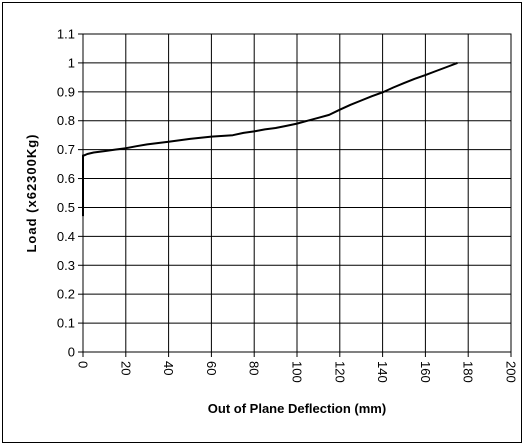  I want to click on x-tick-label: 180, so click(468, 372).